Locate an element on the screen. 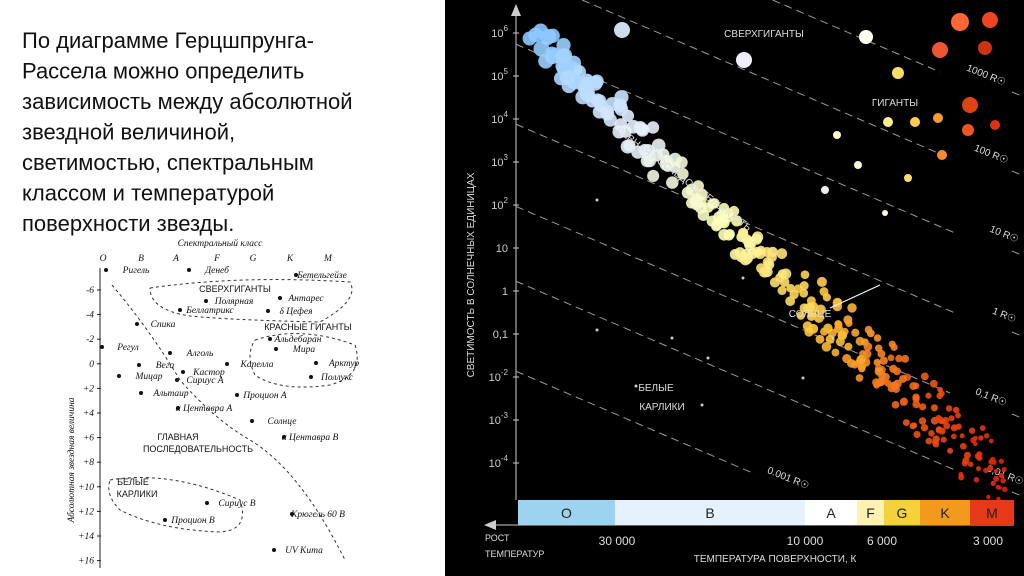  x-start: РОСТ is located at coordinates (497, 538).